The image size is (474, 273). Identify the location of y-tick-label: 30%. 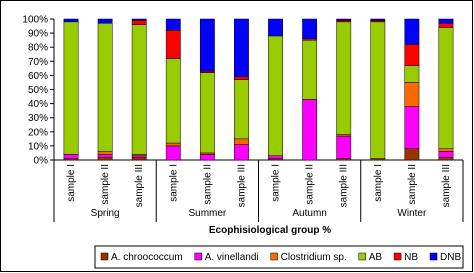
(38, 118).